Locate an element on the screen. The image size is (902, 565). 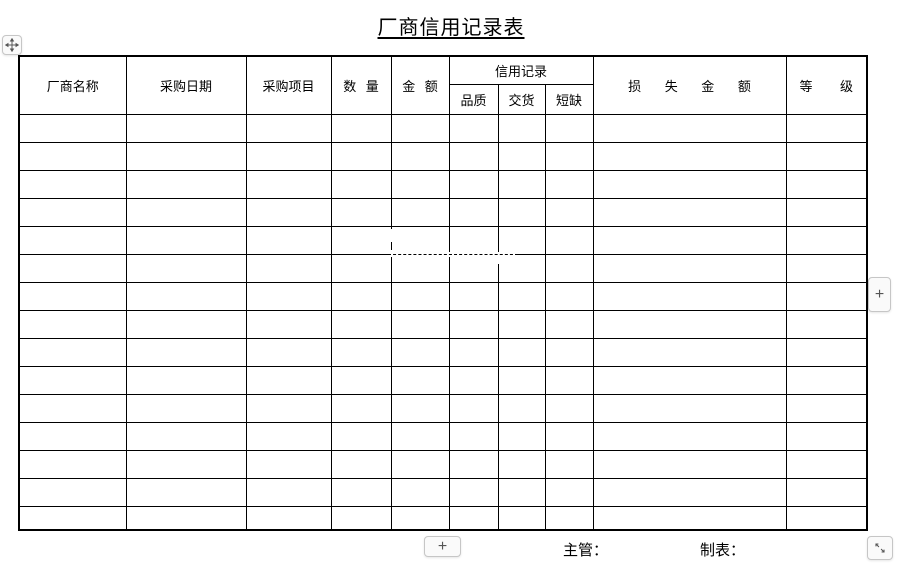
header-grade: 等 级 is located at coordinates (826, 85).